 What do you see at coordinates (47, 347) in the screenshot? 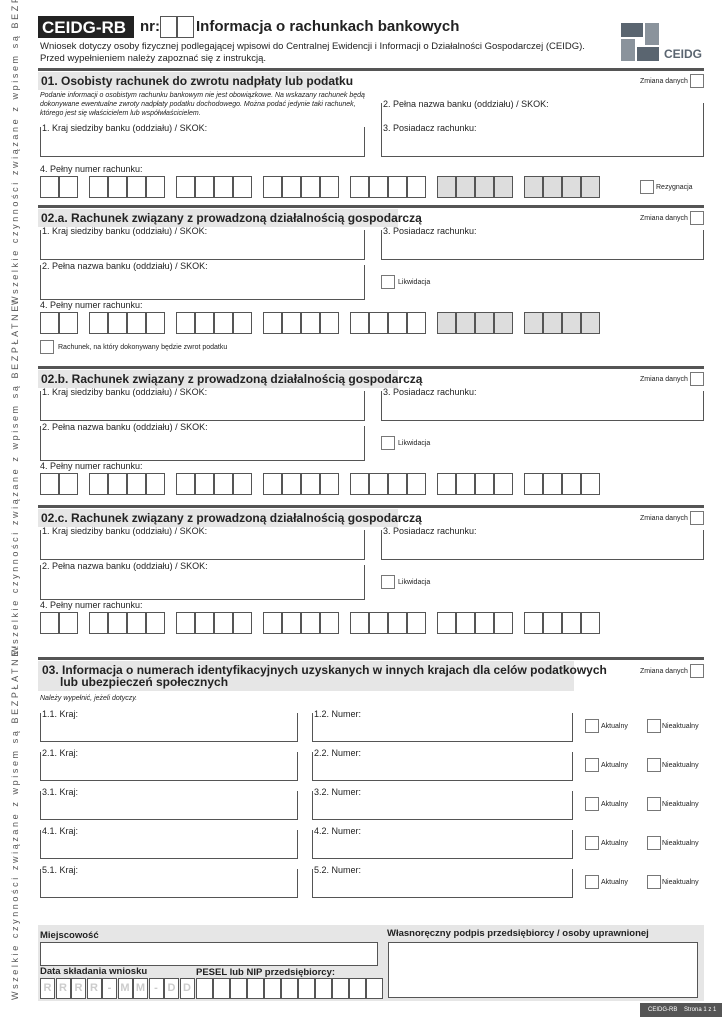
I see `refund-checkbox` at bounding box center [47, 347].